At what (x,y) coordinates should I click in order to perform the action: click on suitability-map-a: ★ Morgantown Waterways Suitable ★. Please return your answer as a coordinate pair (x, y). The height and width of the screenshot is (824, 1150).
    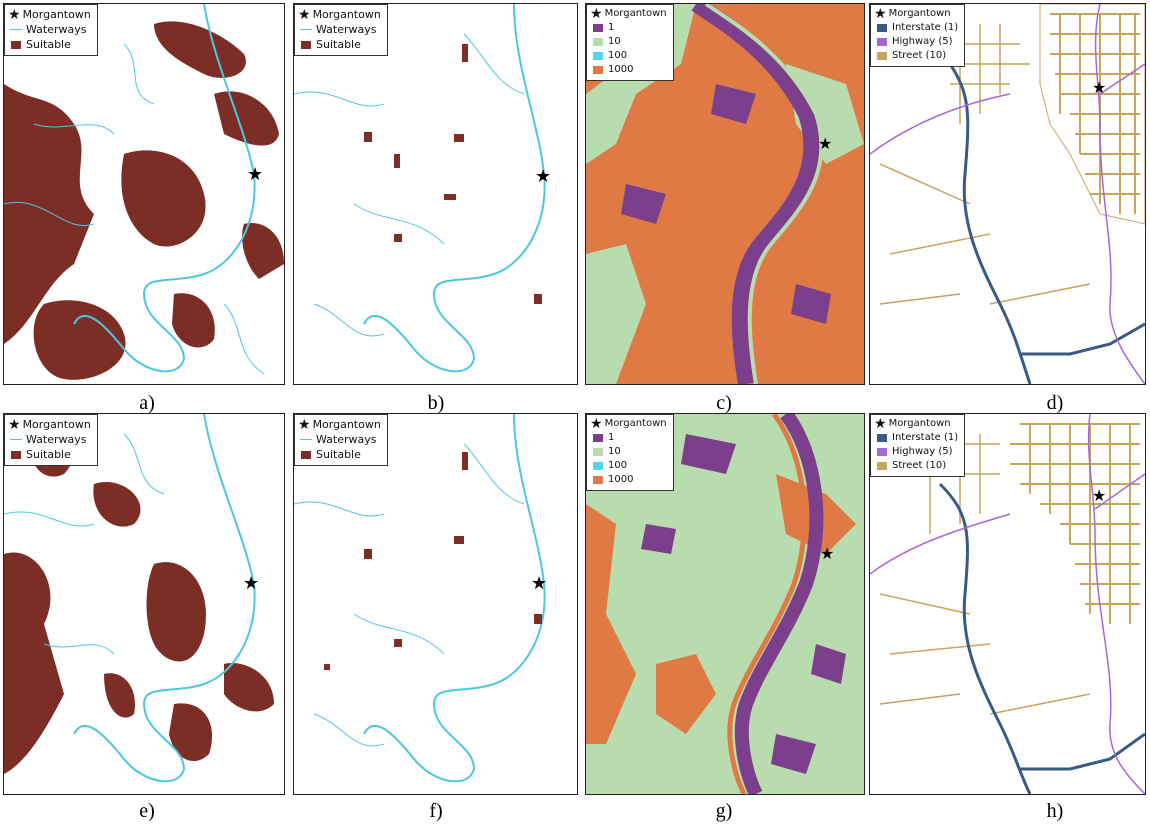
    Looking at the image, I should click on (144, 194).